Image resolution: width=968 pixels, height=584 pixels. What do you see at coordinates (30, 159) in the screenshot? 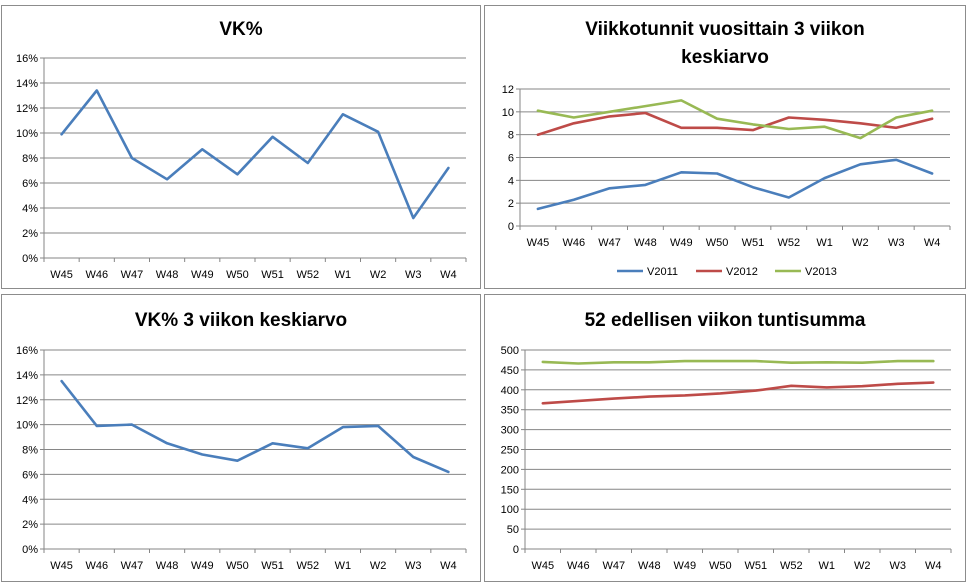
I see `y-tick-label: 8%` at bounding box center [30, 159].